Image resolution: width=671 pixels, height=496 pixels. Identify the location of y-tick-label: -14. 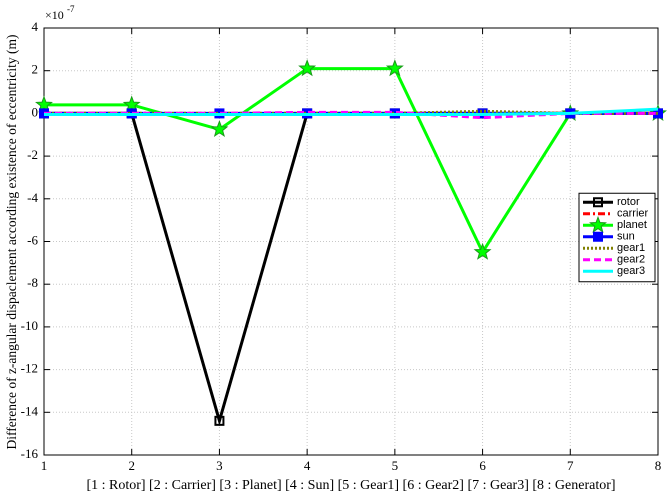
(30, 410).